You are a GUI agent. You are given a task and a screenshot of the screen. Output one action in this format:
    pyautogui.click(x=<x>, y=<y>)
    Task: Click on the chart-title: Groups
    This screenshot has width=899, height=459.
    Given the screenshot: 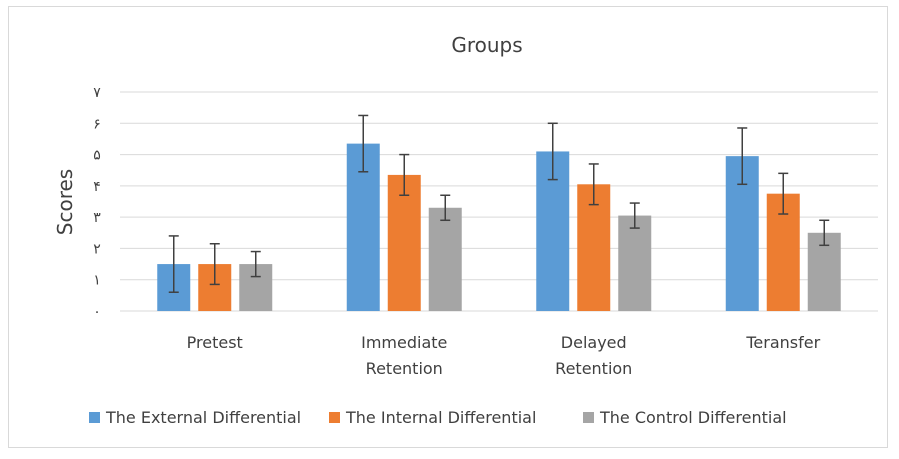 What is the action you would take?
    pyautogui.click(x=486, y=45)
    